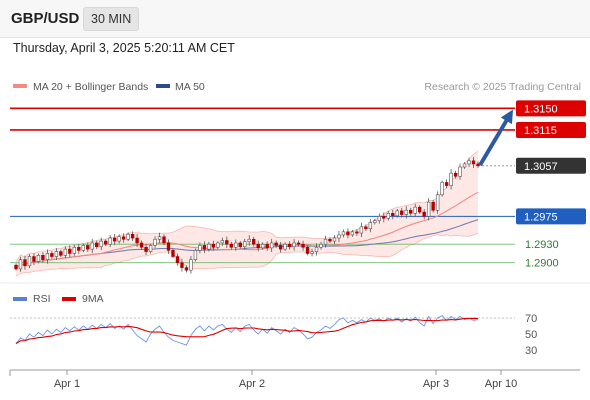  I want to click on current-price-label: 1.3057, so click(541, 167).